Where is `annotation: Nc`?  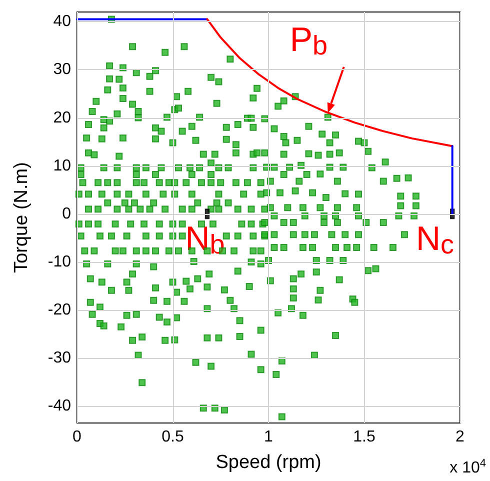 annotation: Nc is located at coordinates (435, 240).